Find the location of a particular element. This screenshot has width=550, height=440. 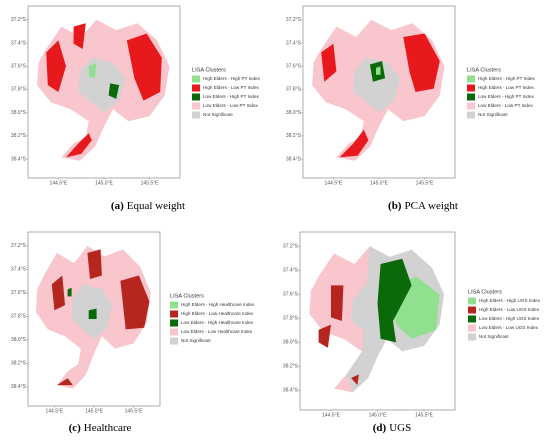

caption-text: UGS is located at coordinates (400, 428).